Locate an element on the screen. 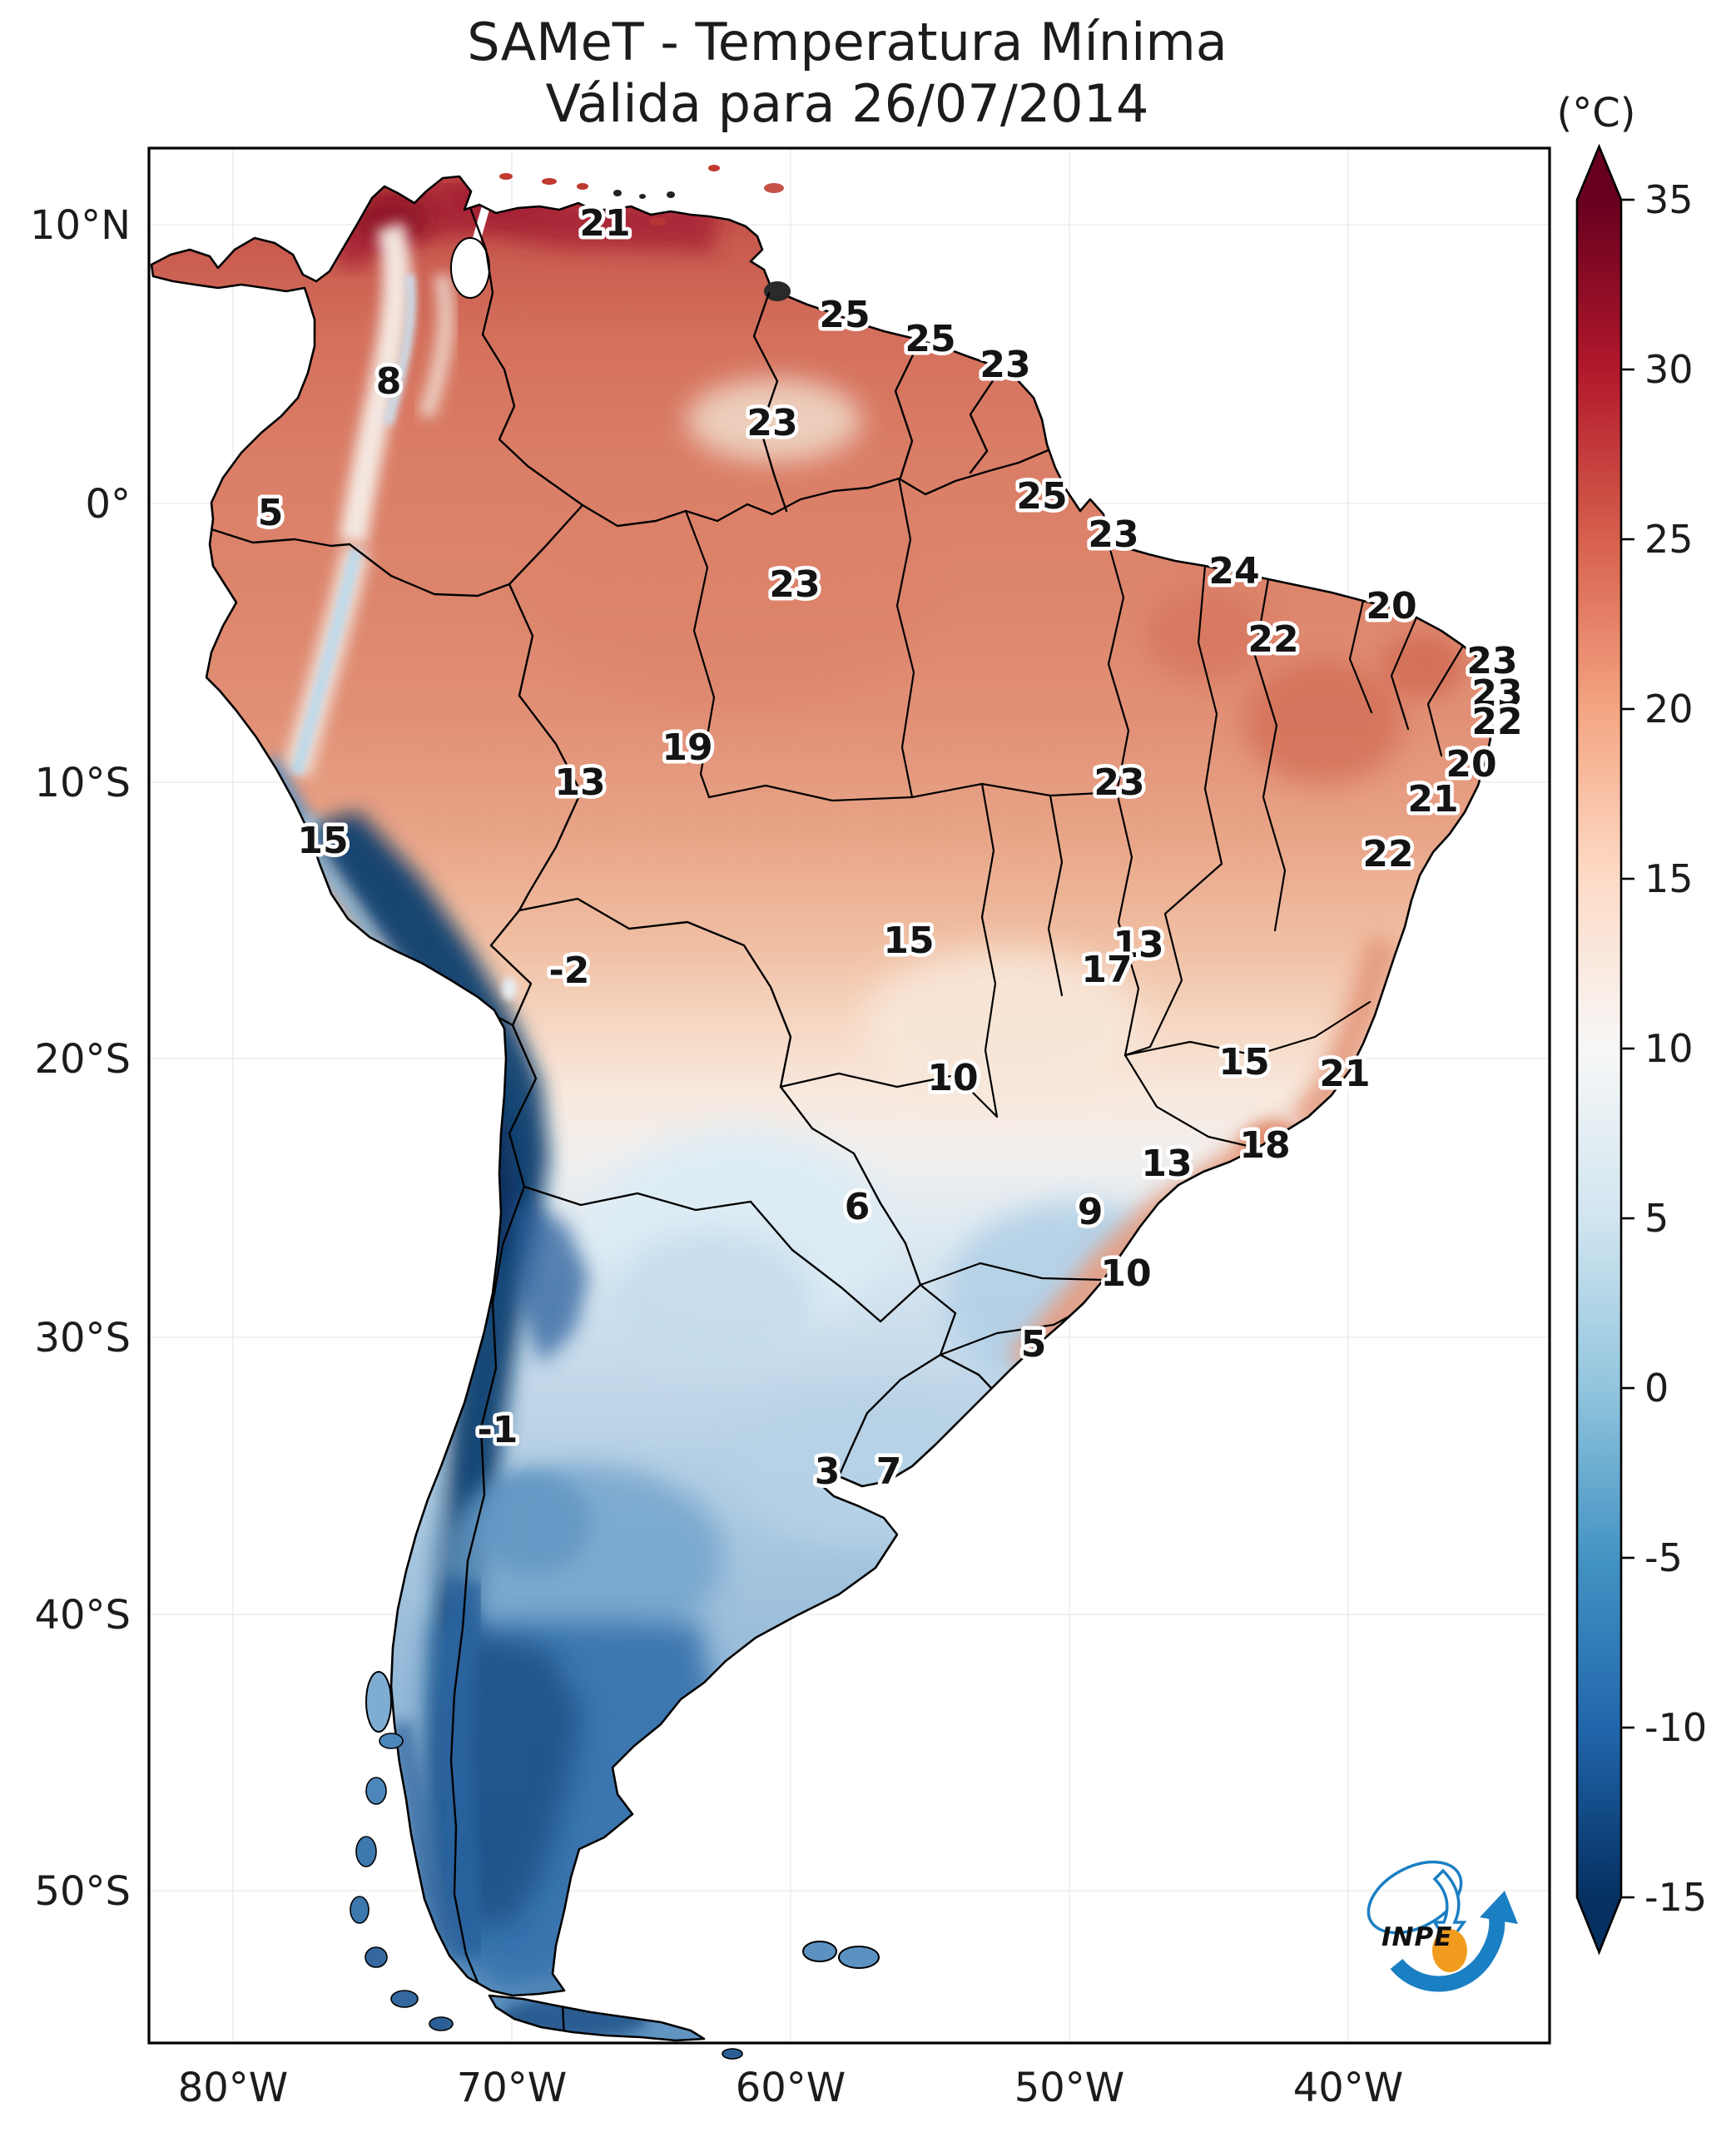  colorbar-tick-label: 15 is located at coordinates (1669, 878).